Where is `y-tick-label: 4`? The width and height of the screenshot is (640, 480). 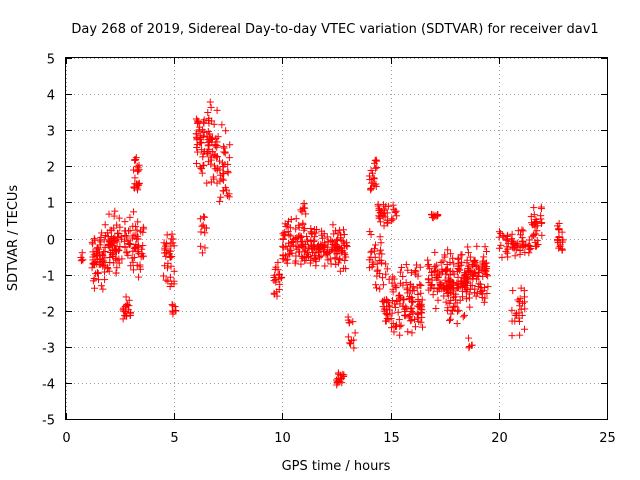 y-tick-label: 4 is located at coordinates (51, 96).